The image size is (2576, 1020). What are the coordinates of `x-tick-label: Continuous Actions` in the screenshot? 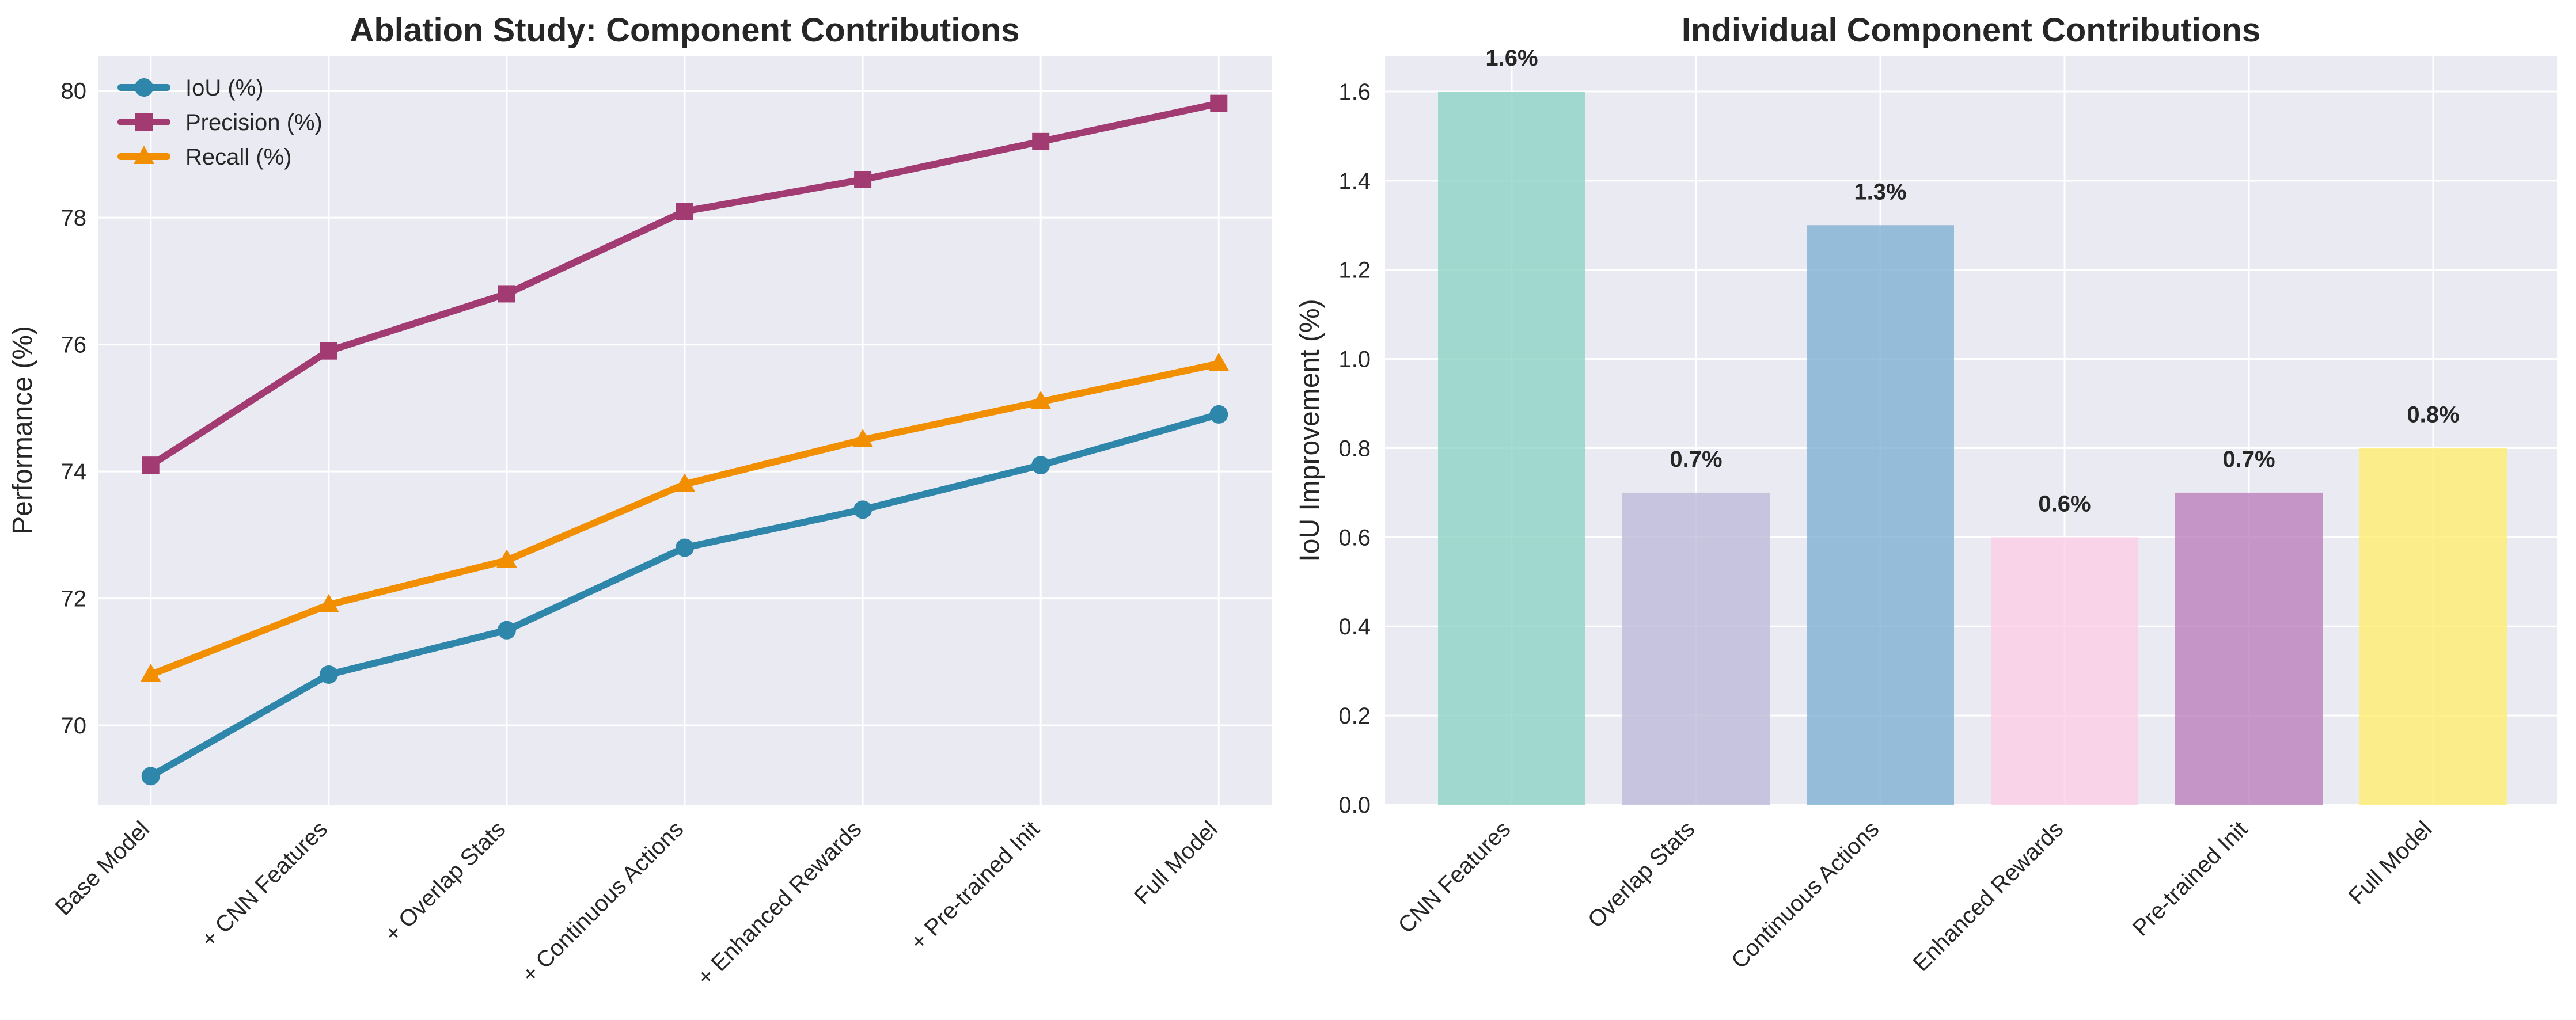 It's located at (1805, 894).